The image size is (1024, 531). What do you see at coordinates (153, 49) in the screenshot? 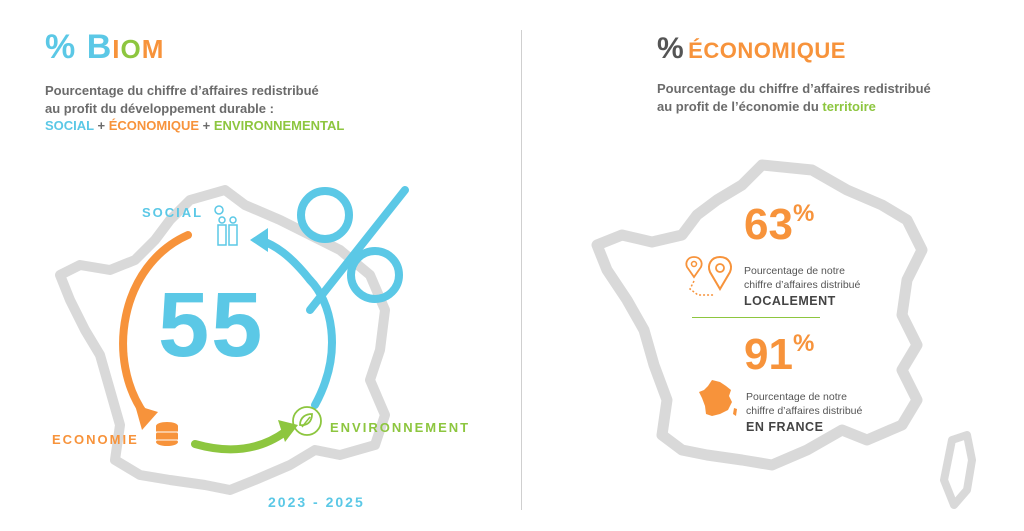
I see `title-letter-m: M` at bounding box center [153, 49].